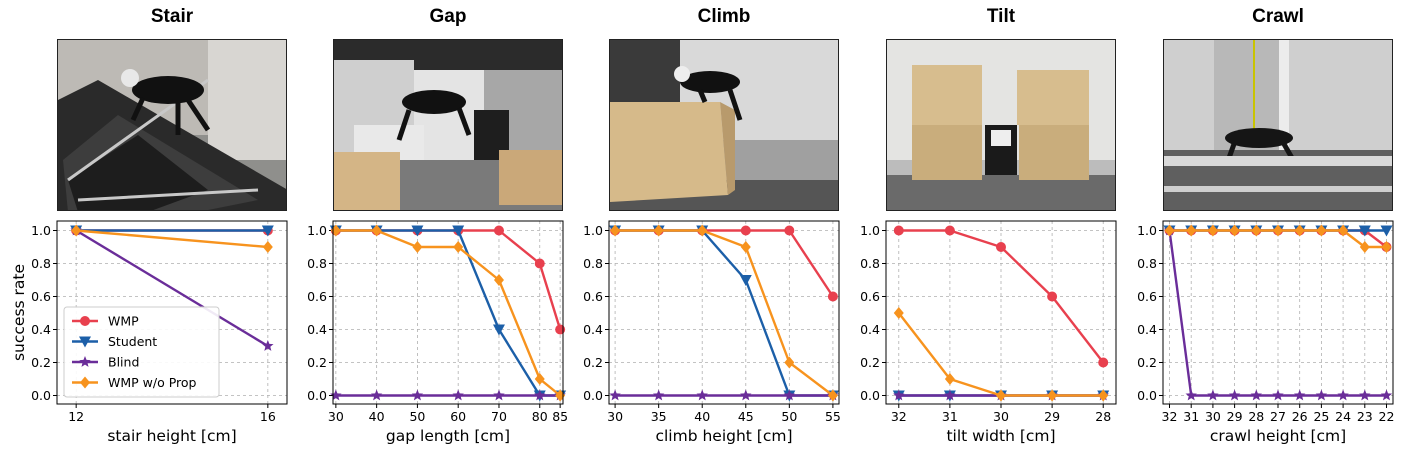  What do you see at coordinates (448, 125) in the screenshot?
I see `robot-jumping-gap-photo` at bounding box center [448, 125].